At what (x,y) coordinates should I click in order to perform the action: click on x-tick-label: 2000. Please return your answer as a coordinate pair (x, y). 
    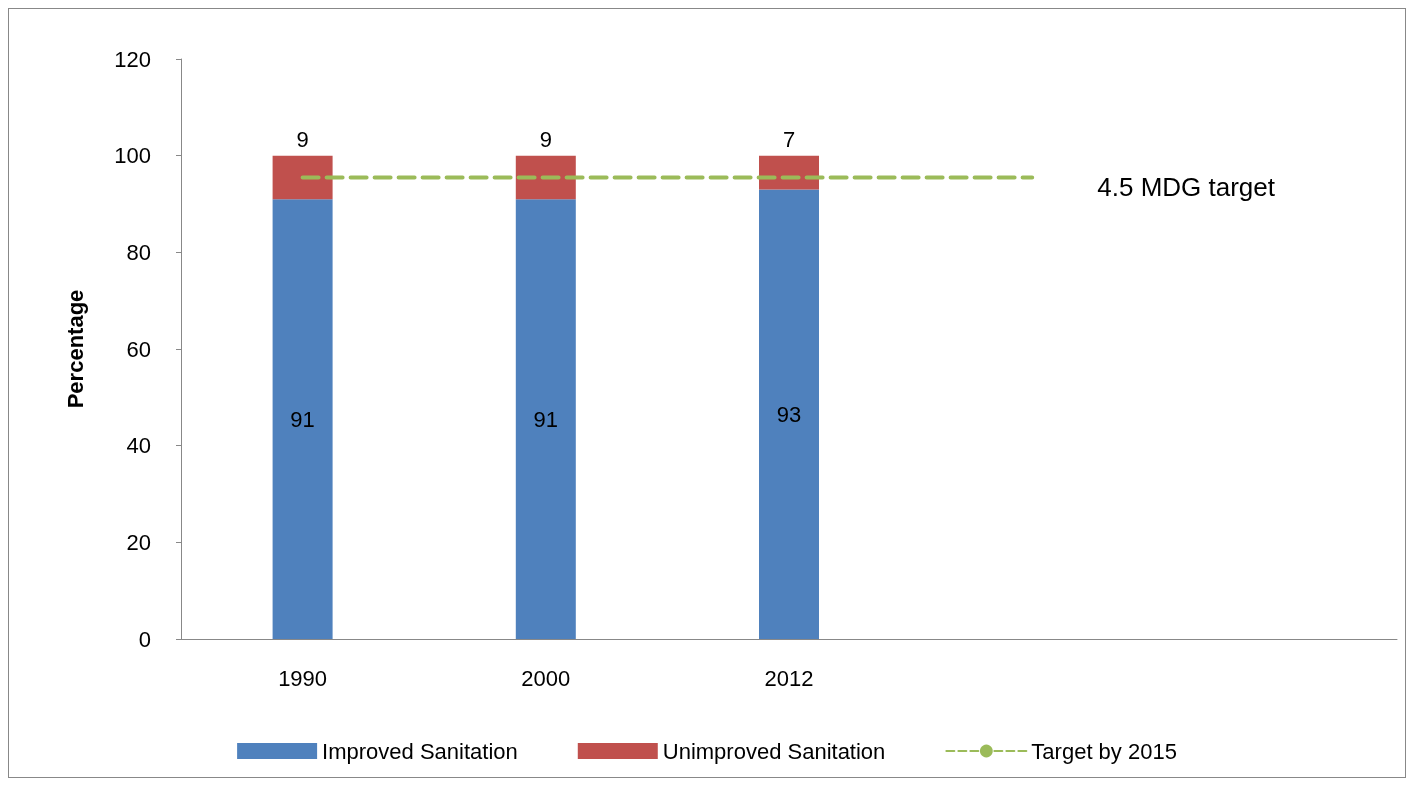
    Looking at the image, I should click on (546, 678).